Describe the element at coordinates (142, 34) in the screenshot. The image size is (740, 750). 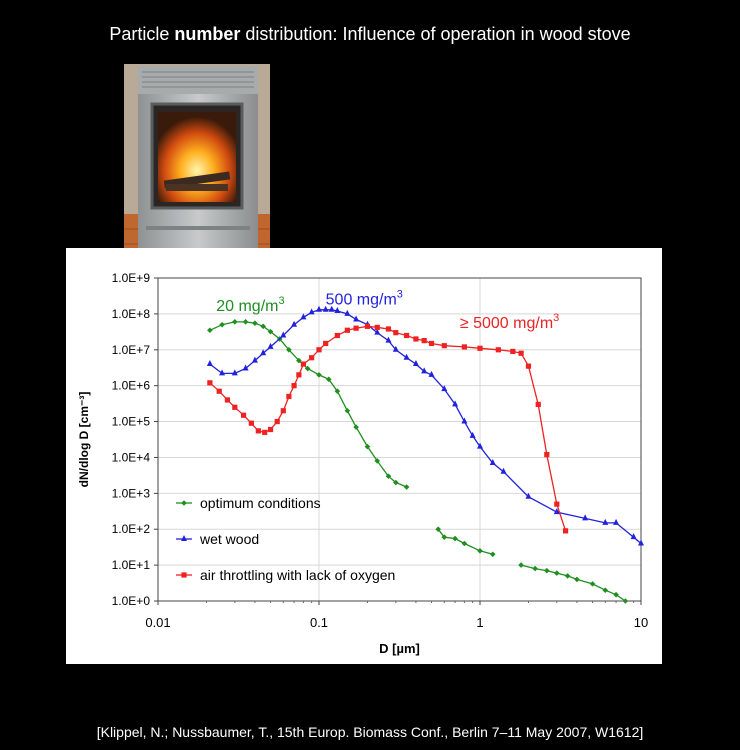
I see `title-prefix: Particle` at that location.